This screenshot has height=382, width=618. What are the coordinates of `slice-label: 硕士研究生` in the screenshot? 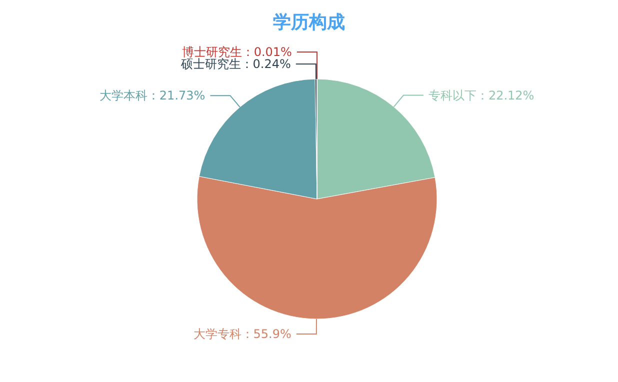 It's located at (210, 64).